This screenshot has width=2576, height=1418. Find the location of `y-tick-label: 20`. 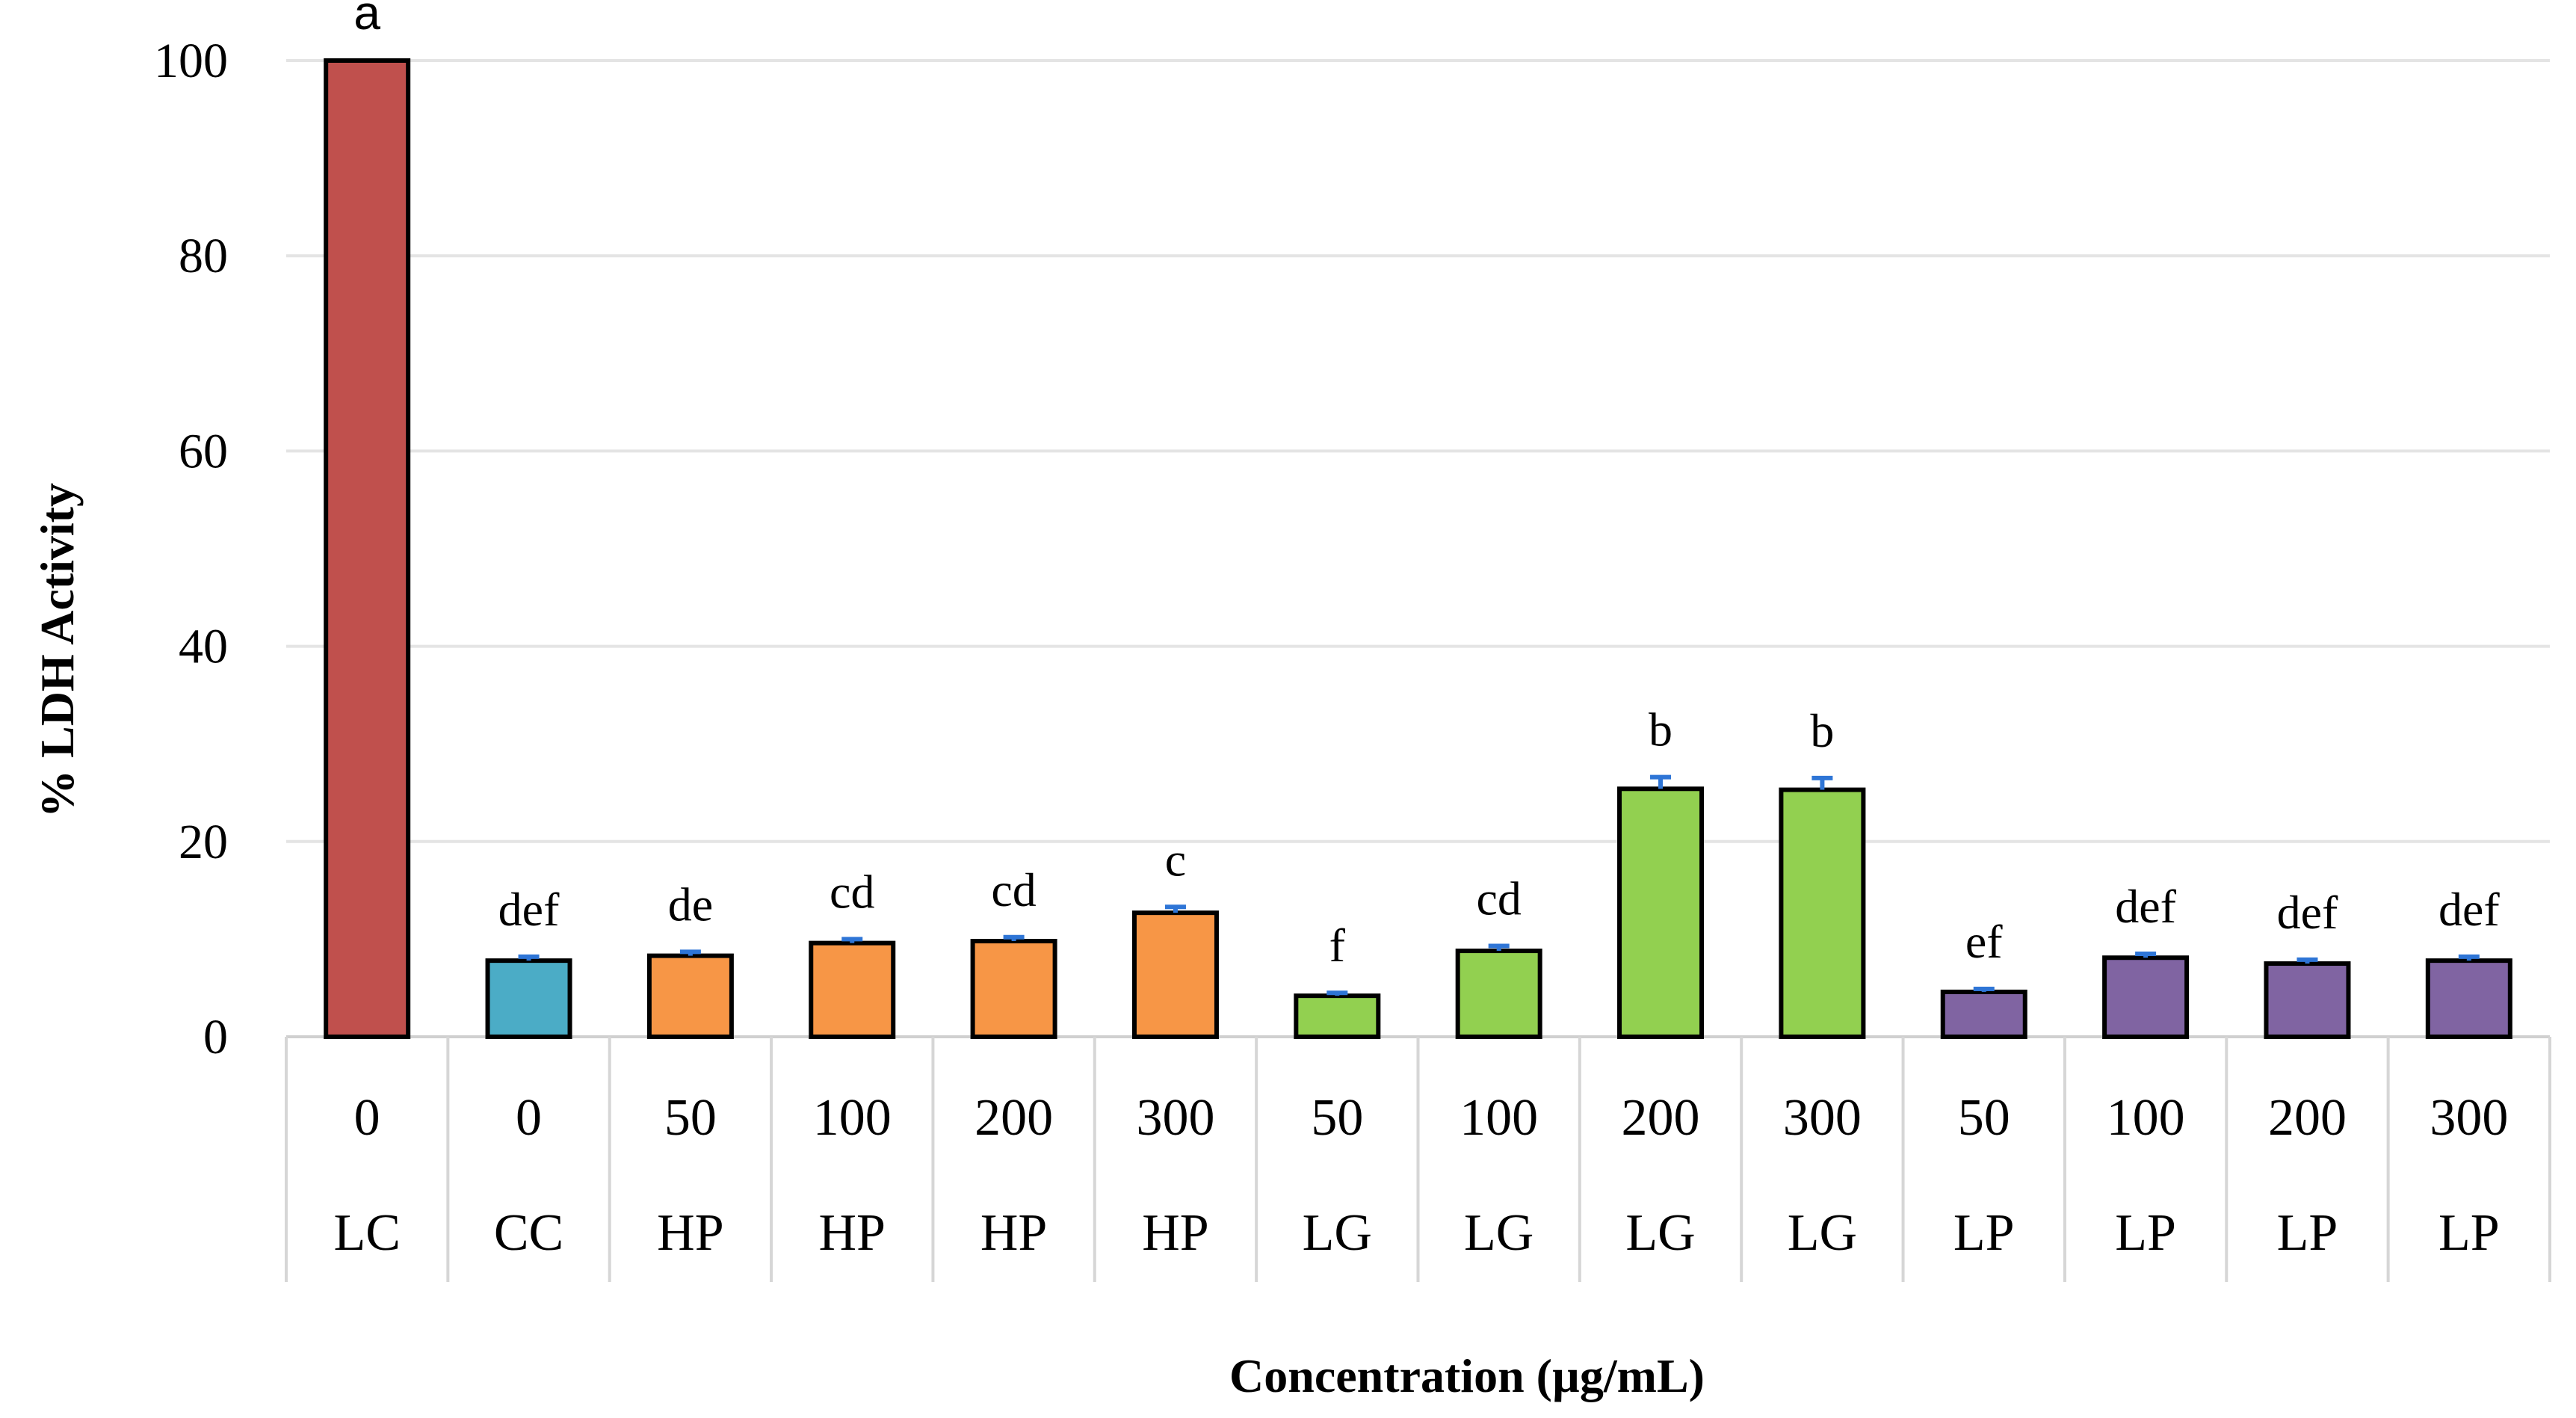

y-tick-label: 20 is located at coordinates (203, 842).